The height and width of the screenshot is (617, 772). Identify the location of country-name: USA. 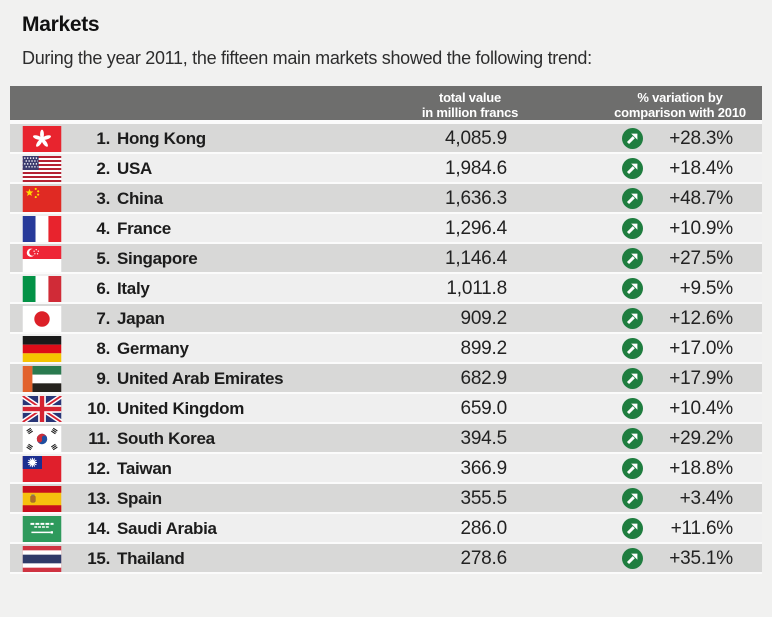
(134, 168).